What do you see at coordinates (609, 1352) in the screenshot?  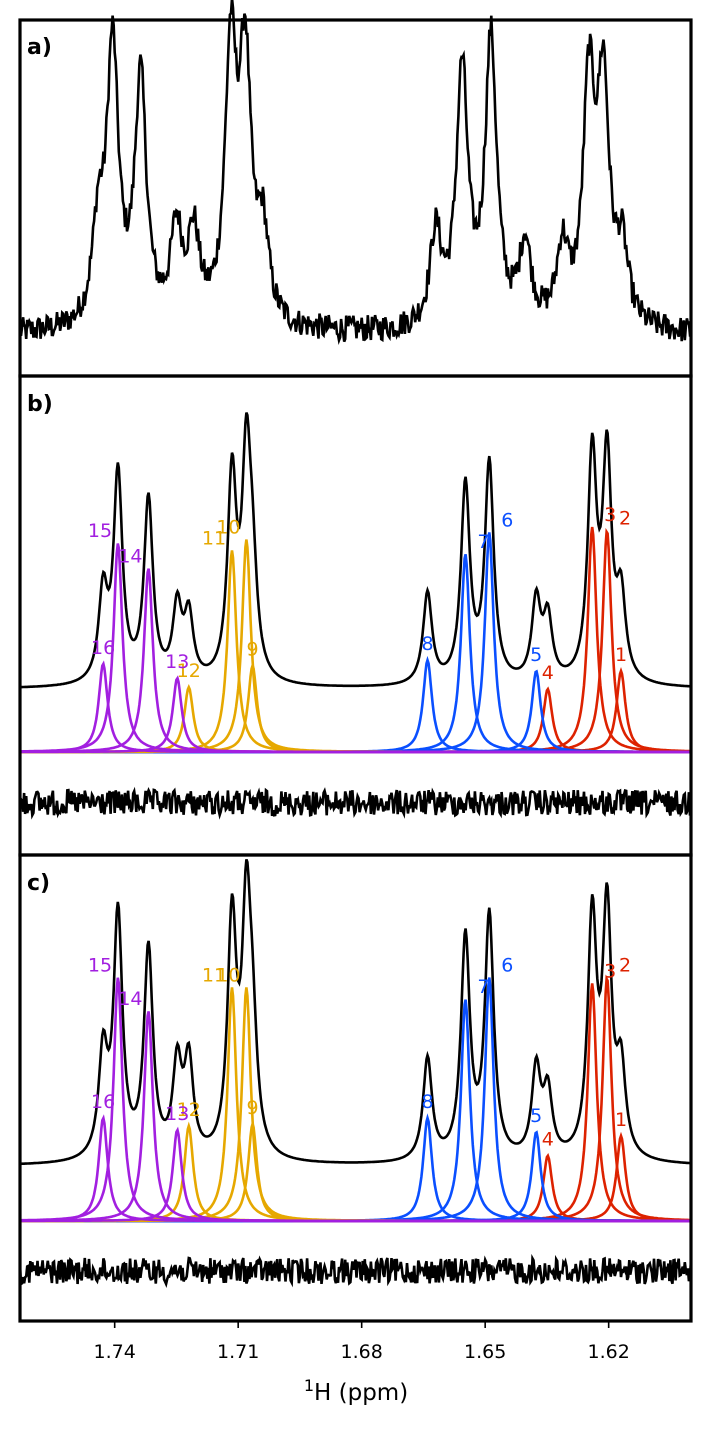 I see `x-tick-label-4: 1.62` at bounding box center [609, 1352].